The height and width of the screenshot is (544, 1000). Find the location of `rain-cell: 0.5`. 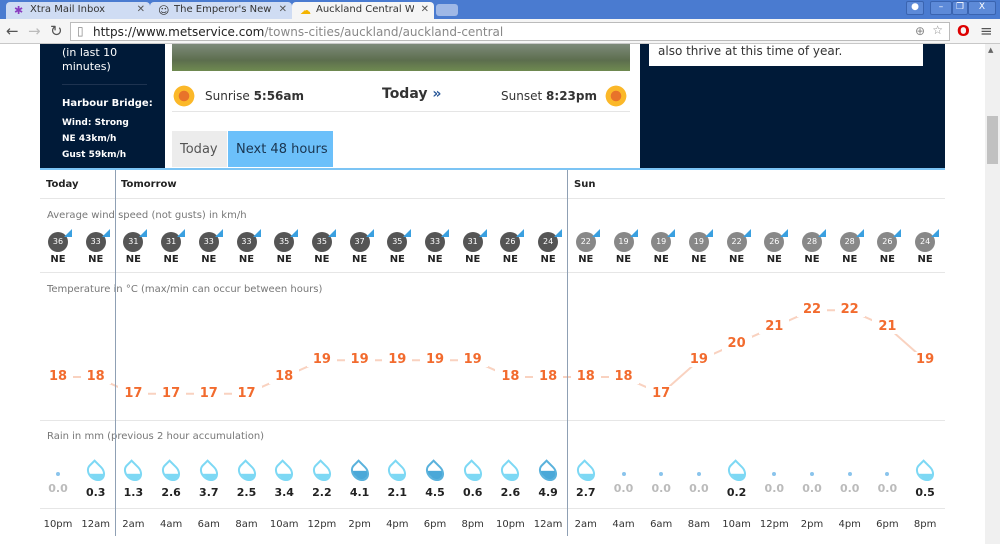

rain-cell: 0.5 is located at coordinates (925, 479).